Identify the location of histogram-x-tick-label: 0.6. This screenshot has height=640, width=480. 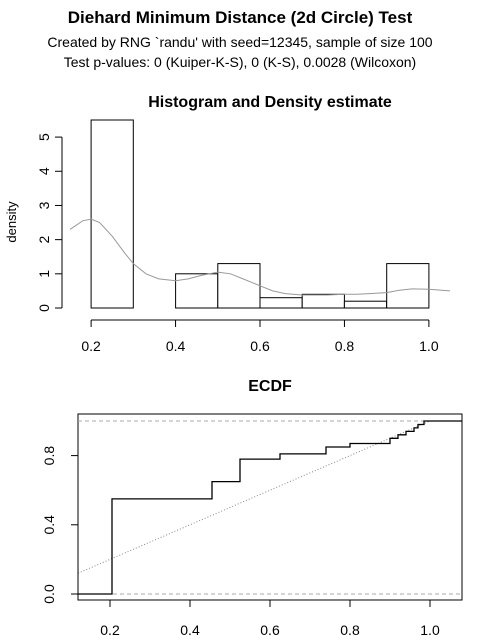
(260, 346).